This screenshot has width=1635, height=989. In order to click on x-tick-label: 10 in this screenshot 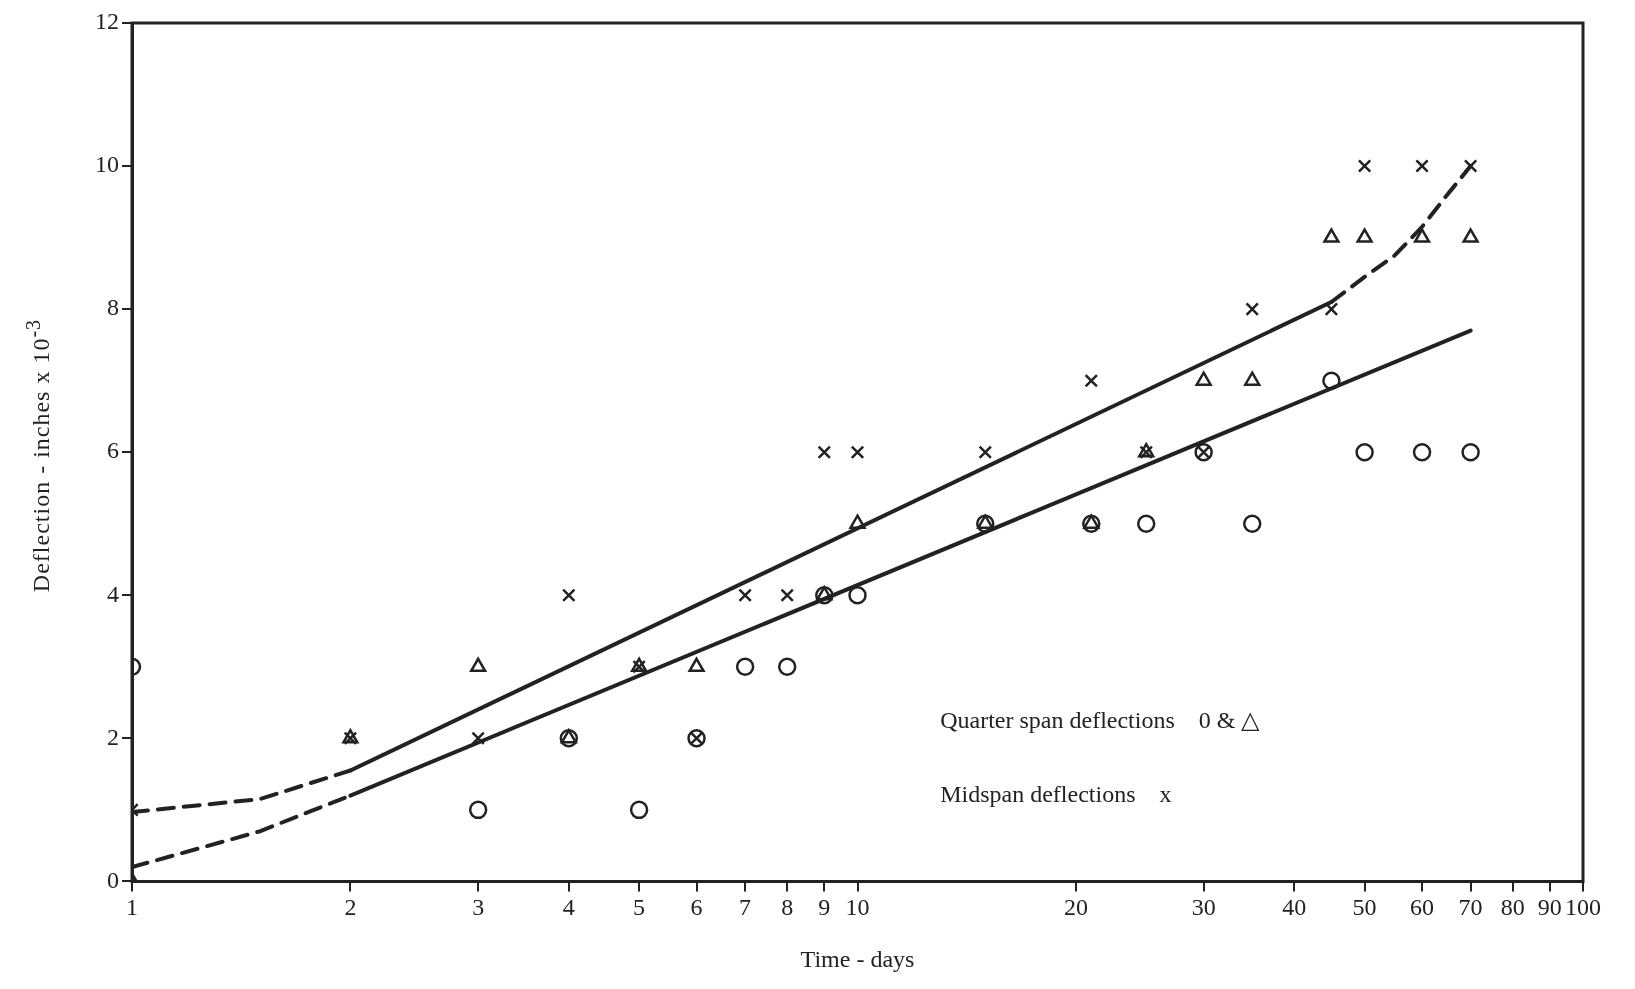, I will do `click(857, 907)`.